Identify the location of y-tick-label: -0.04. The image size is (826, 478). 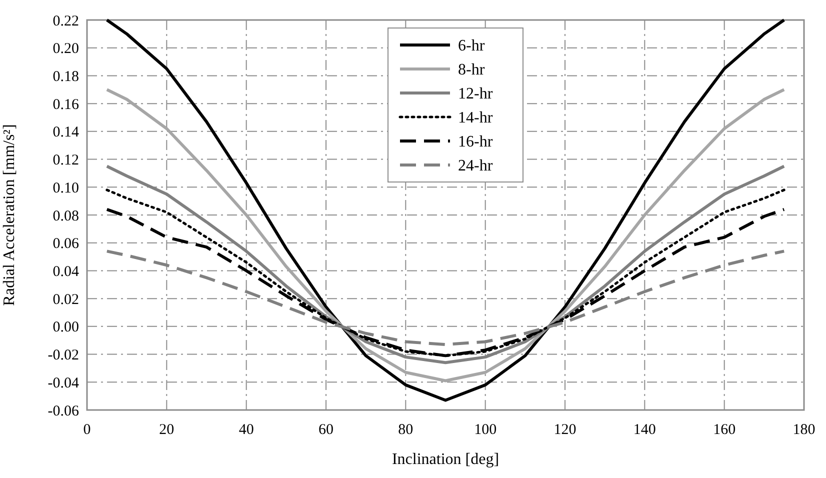
(64, 383).